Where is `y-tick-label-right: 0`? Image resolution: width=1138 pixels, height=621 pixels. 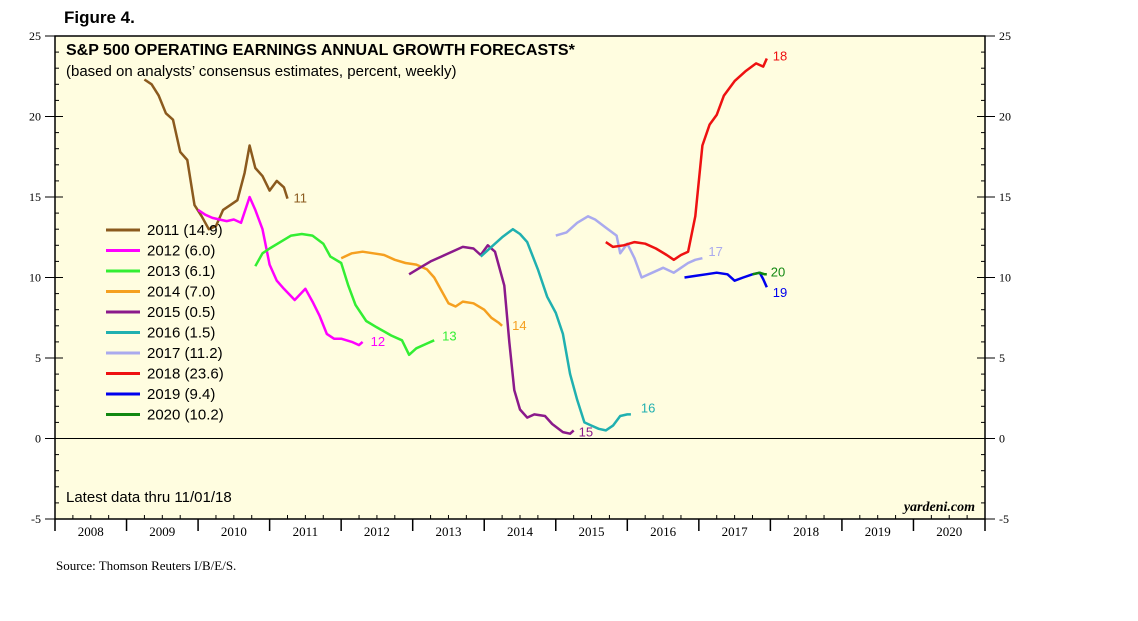 y-tick-label-right: 0 is located at coordinates (1002, 439).